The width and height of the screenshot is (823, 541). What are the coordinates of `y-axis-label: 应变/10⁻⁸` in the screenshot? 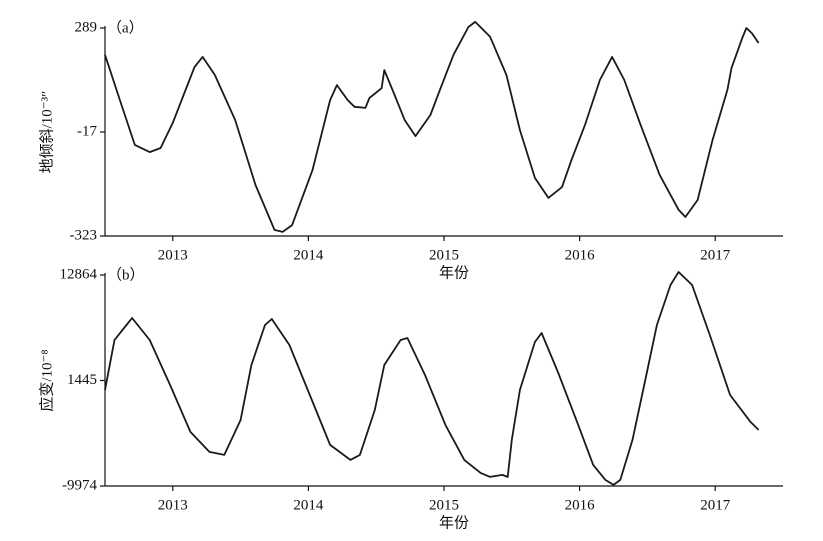 It's located at (46, 380).